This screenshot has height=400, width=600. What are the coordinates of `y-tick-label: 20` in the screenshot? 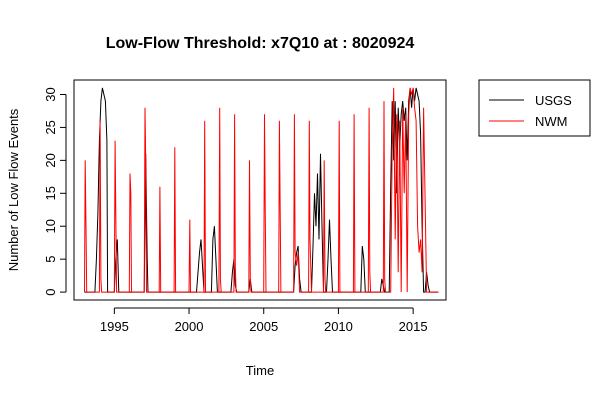 It's located at (50, 160).